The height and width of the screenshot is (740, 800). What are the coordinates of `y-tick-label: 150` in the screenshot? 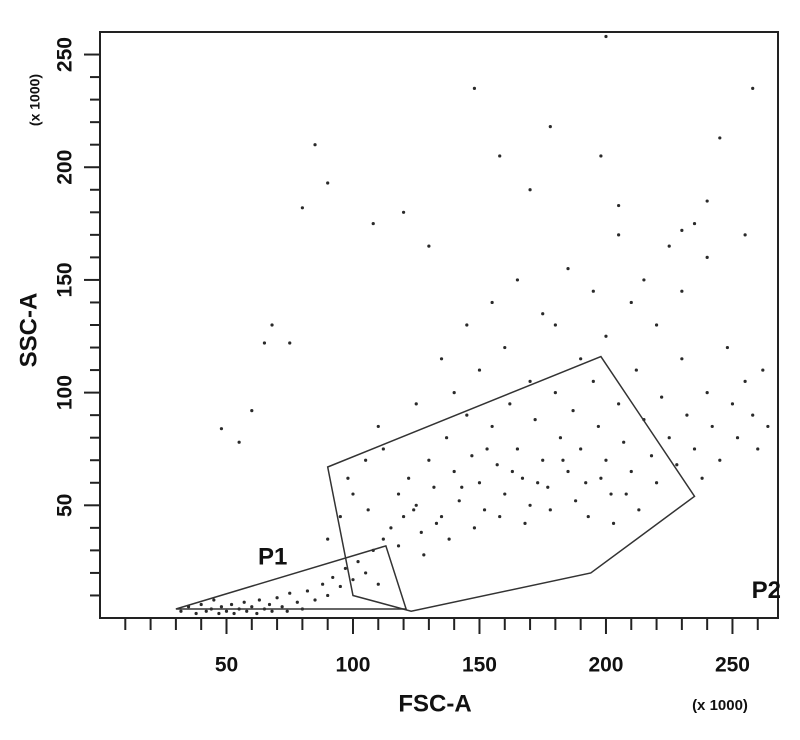 It's located at (65, 279).